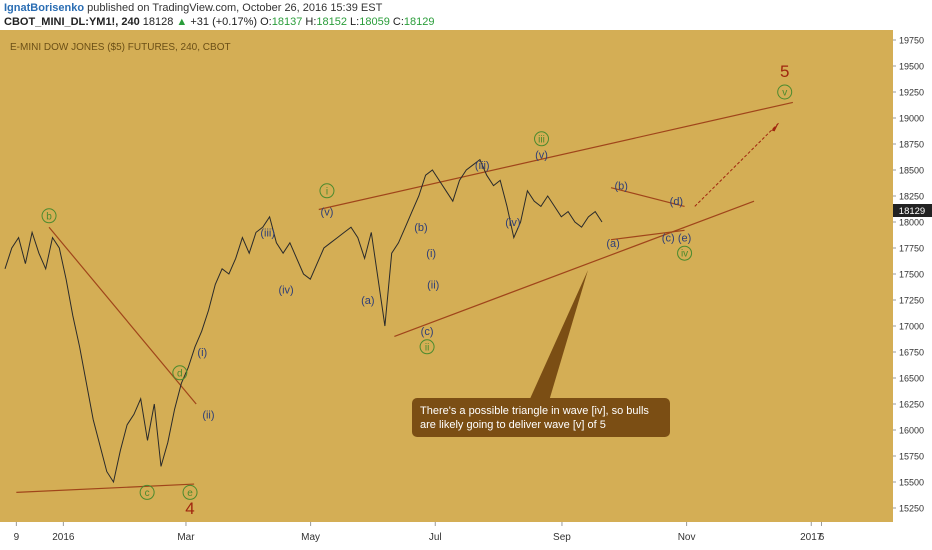 This screenshot has width=932, height=550. What do you see at coordinates (44, 8) in the screenshot?
I see `author-name: IgnatBorisenko` at bounding box center [44, 8].